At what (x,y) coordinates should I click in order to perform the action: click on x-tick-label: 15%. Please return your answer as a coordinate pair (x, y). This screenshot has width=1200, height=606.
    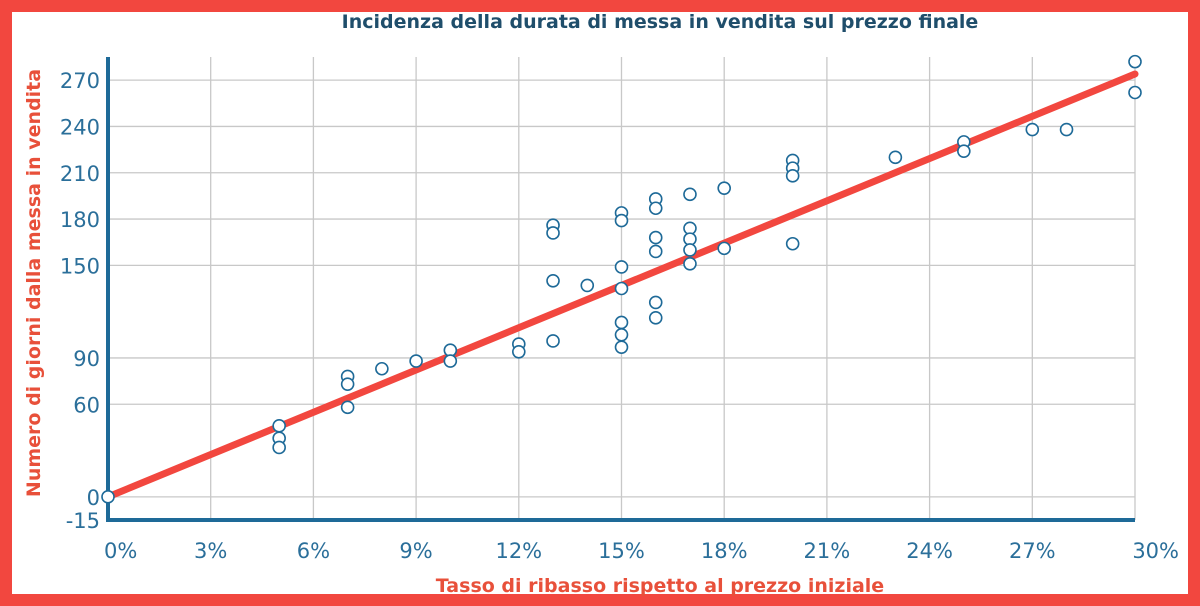
    Looking at the image, I should click on (621, 551).